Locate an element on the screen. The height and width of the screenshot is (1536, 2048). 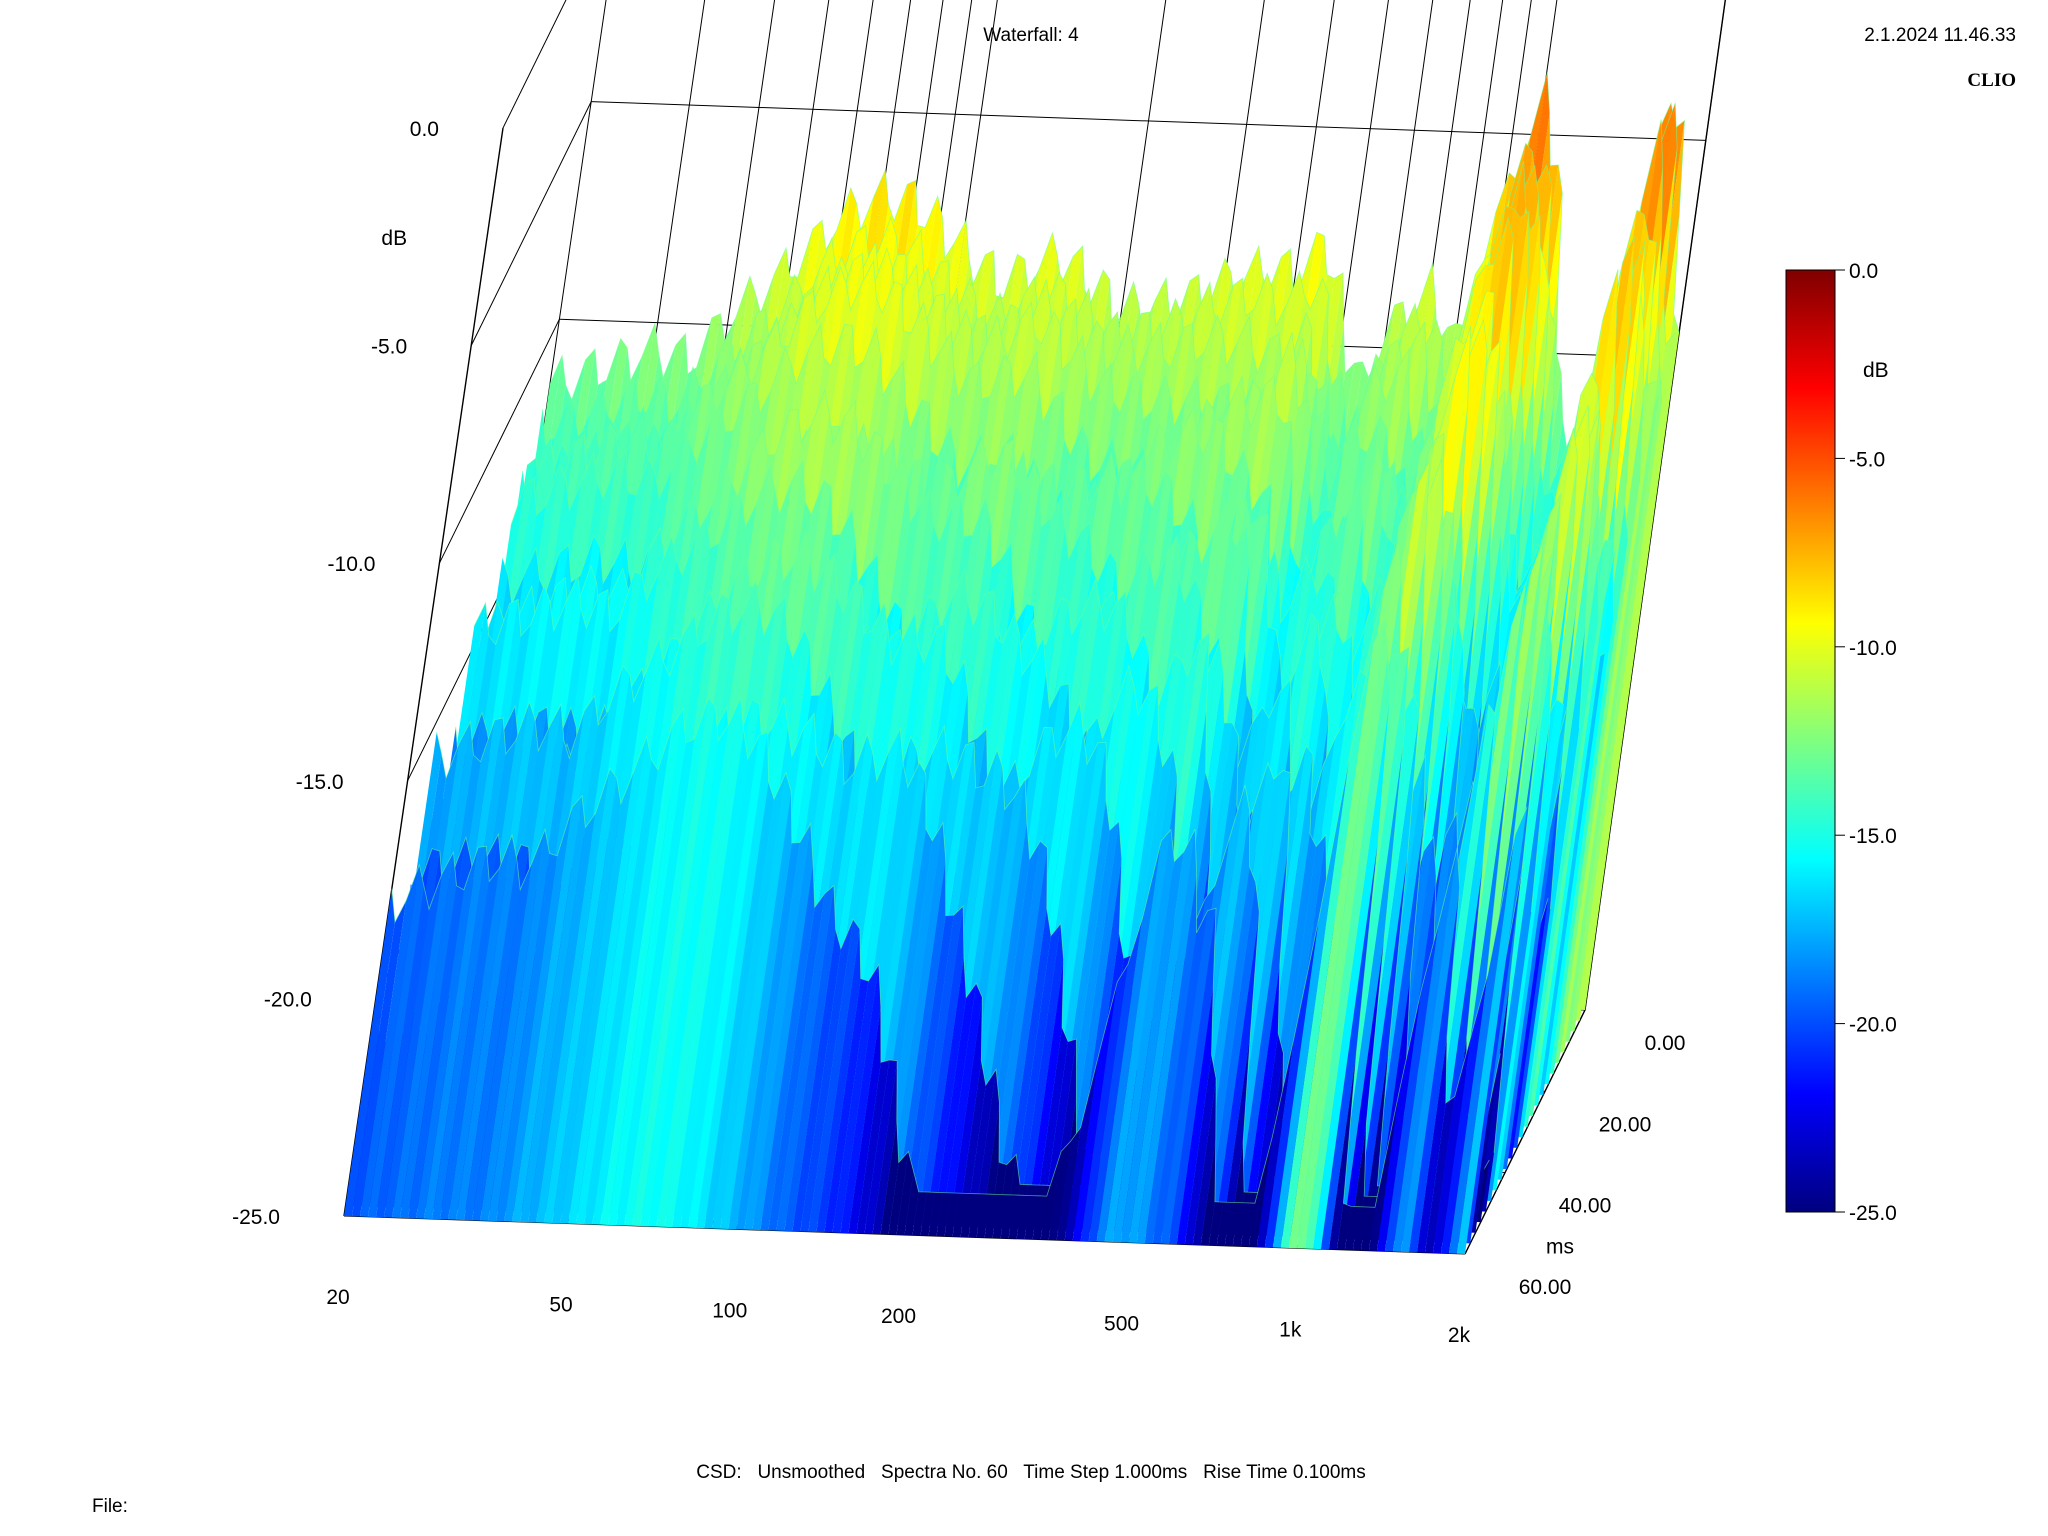
colorbar-tick-label: -20.0 is located at coordinates (1873, 1025).